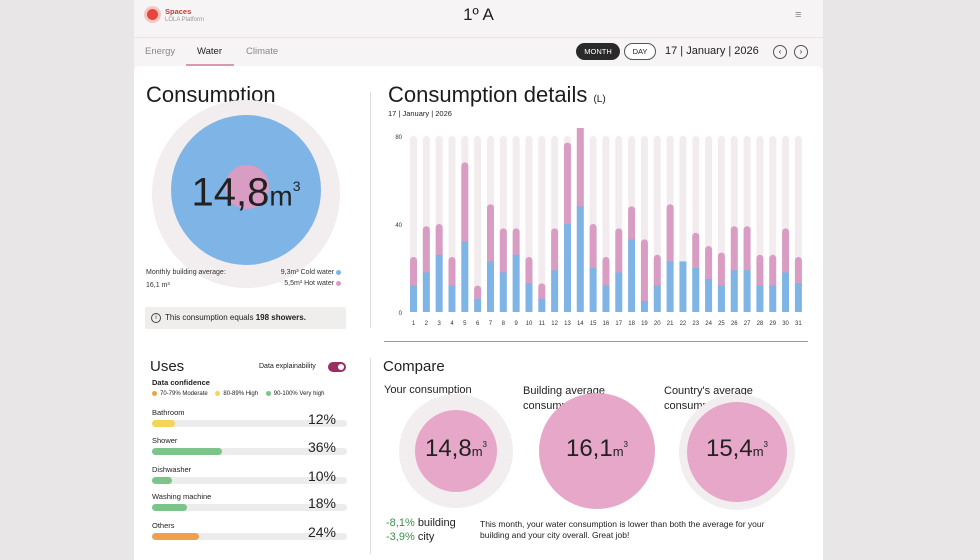  I want to click on horizontal-divider, so click(596, 341).